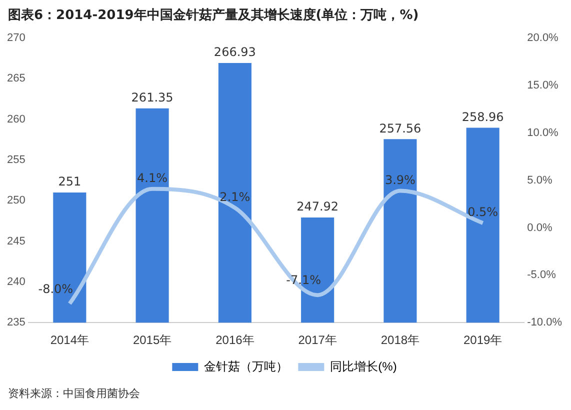 This screenshot has width=571, height=410. Describe the element at coordinates (400, 179) in the screenshot. I see `data-label: 3.9%` at that location.